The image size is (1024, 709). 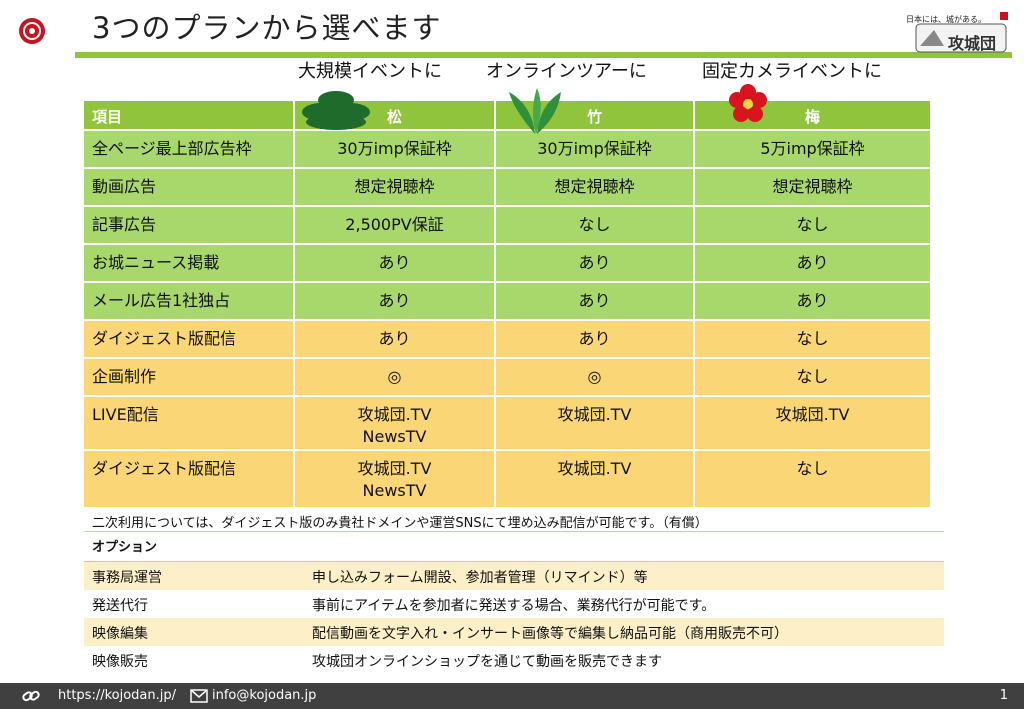 What do you see at coordinates (370, 71) in the screenshot?
I see `plan-caption-matsu: 大規模イベントに` at bounding box center [370, 71].